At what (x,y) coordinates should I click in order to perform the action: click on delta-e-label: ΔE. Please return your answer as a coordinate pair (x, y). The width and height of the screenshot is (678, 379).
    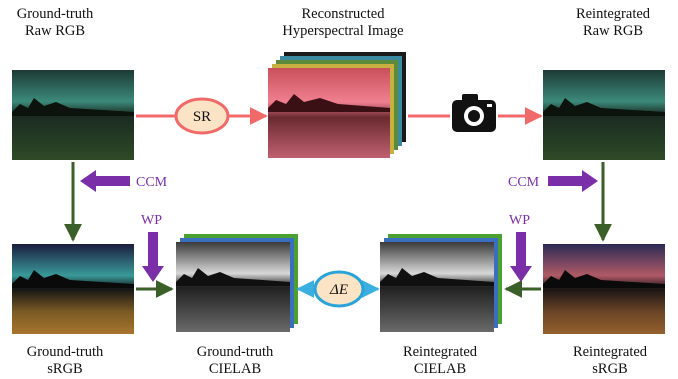
    Looking at the image, I should click on (338, 290).